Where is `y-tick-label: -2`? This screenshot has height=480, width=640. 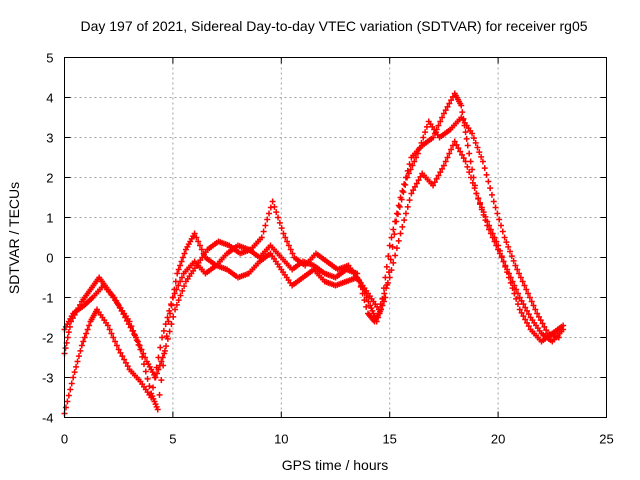 y-tick-label: -2 is located at coordinates (48, 338).